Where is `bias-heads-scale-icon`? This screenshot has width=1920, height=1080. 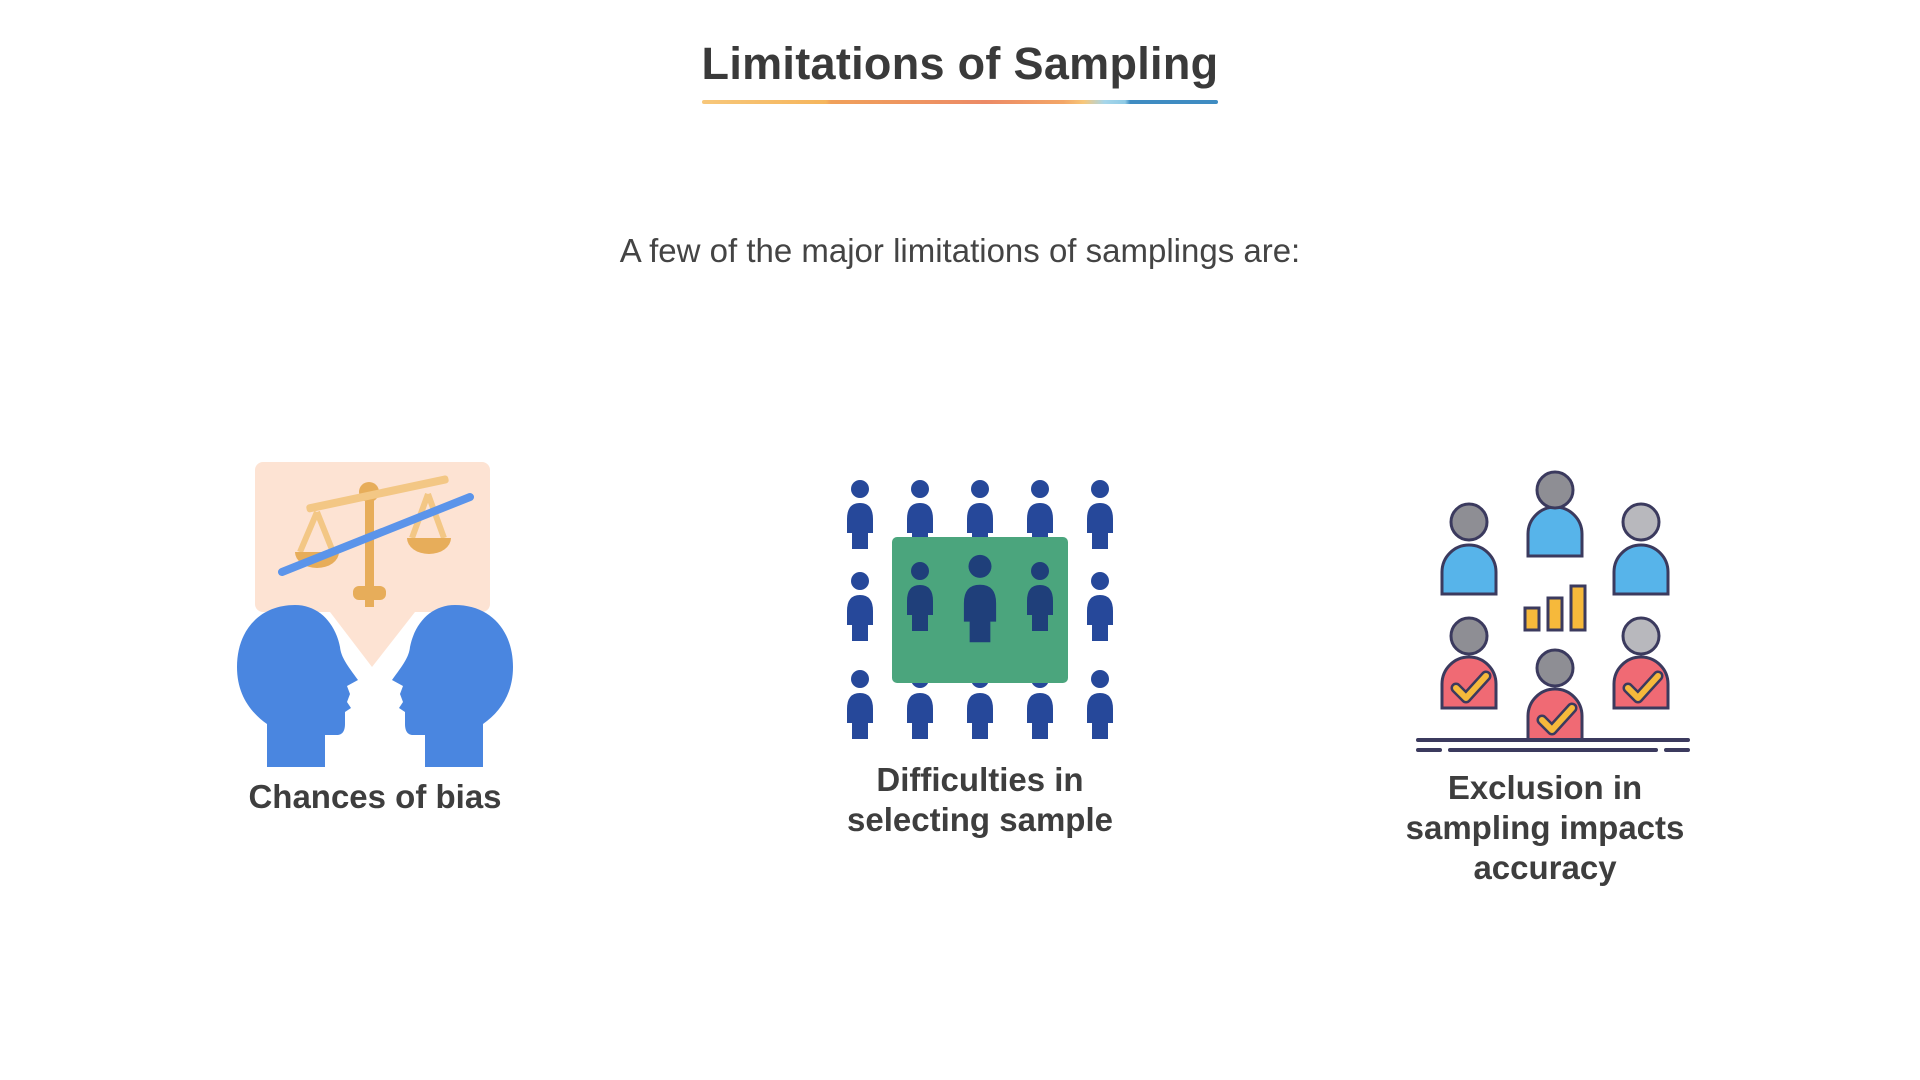 bias-heads-scale-icon is located at coordinates (375, 614).